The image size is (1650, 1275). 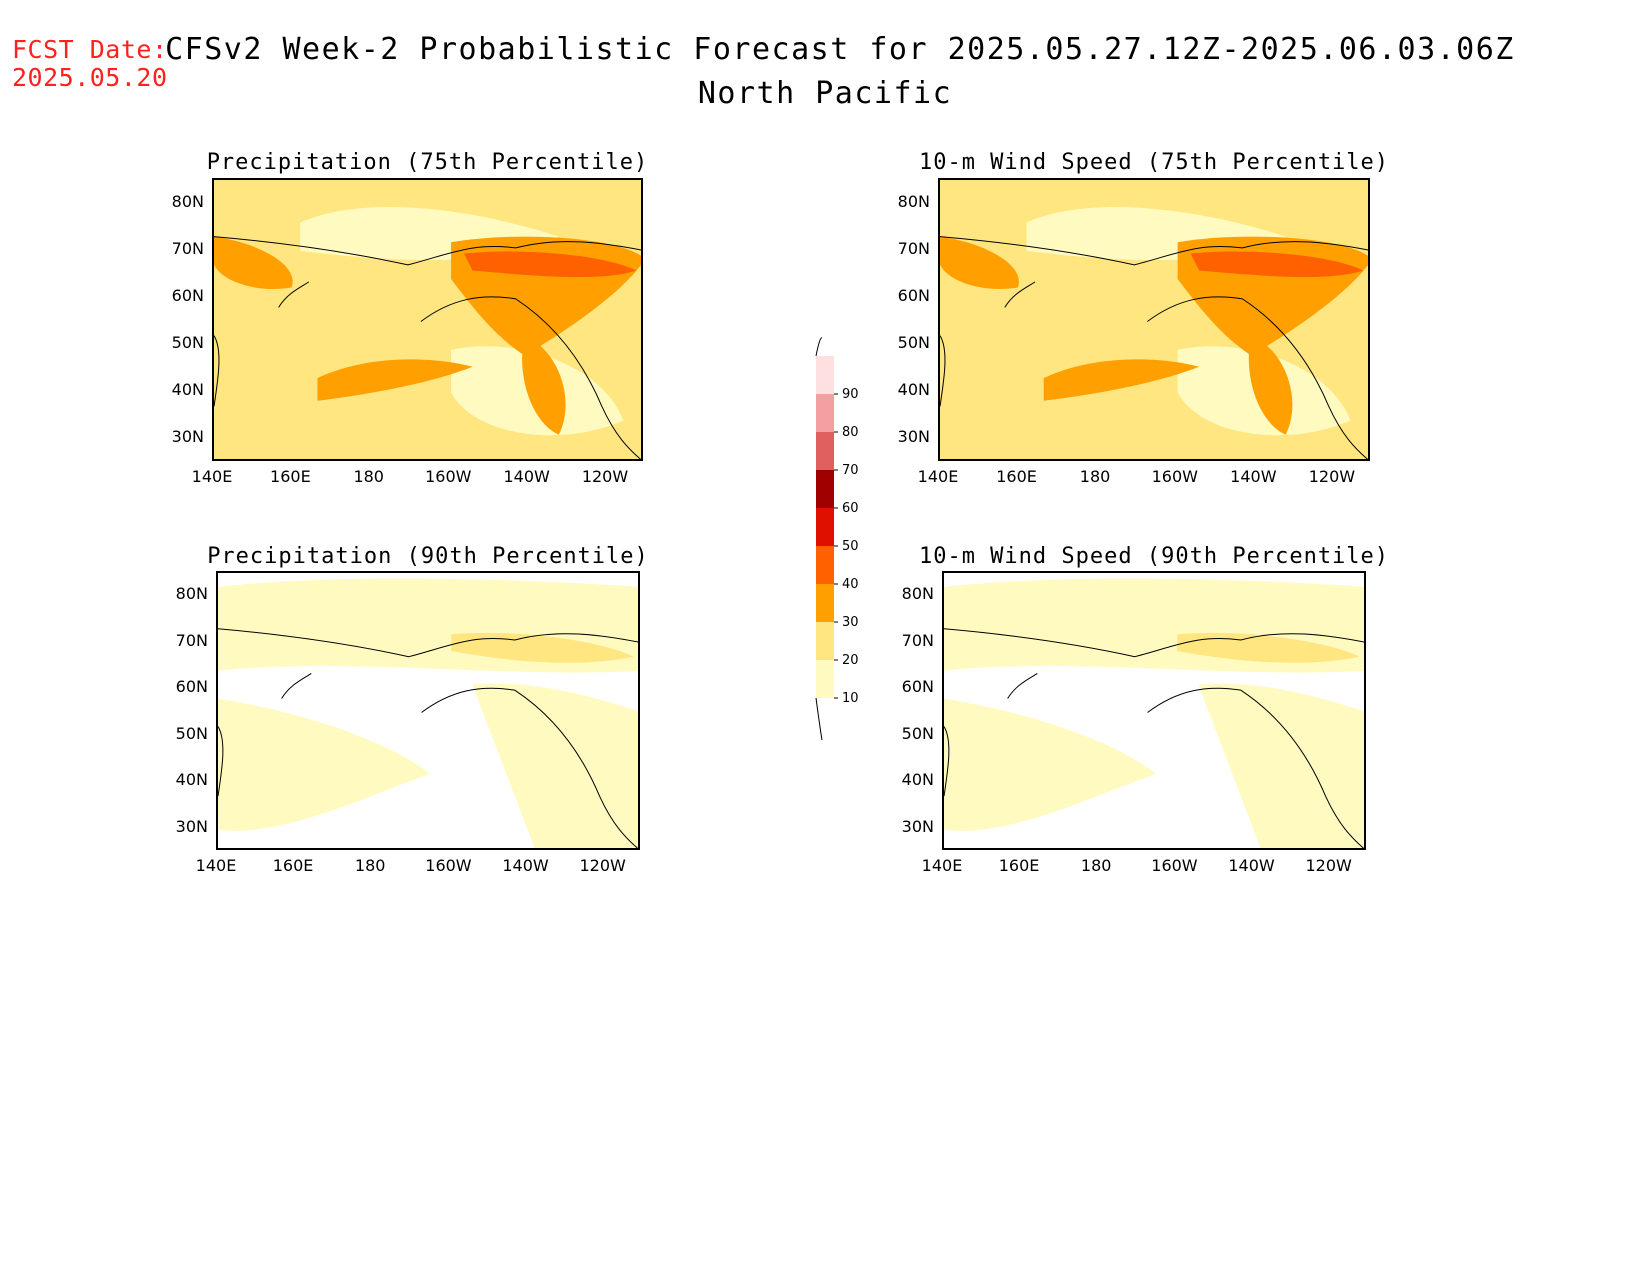 I want to click on precip75-lat-tick: 30N, so click(x=187, y=437).